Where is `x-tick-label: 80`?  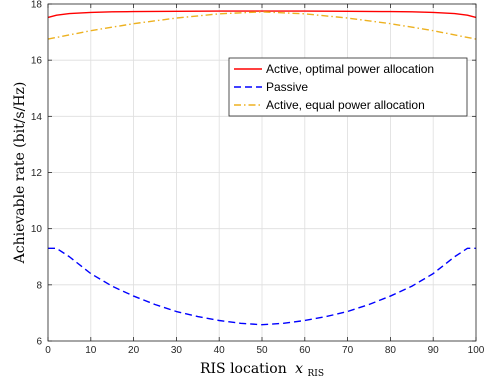
x-tick-label: 80 is located at coordinates (391, 350).